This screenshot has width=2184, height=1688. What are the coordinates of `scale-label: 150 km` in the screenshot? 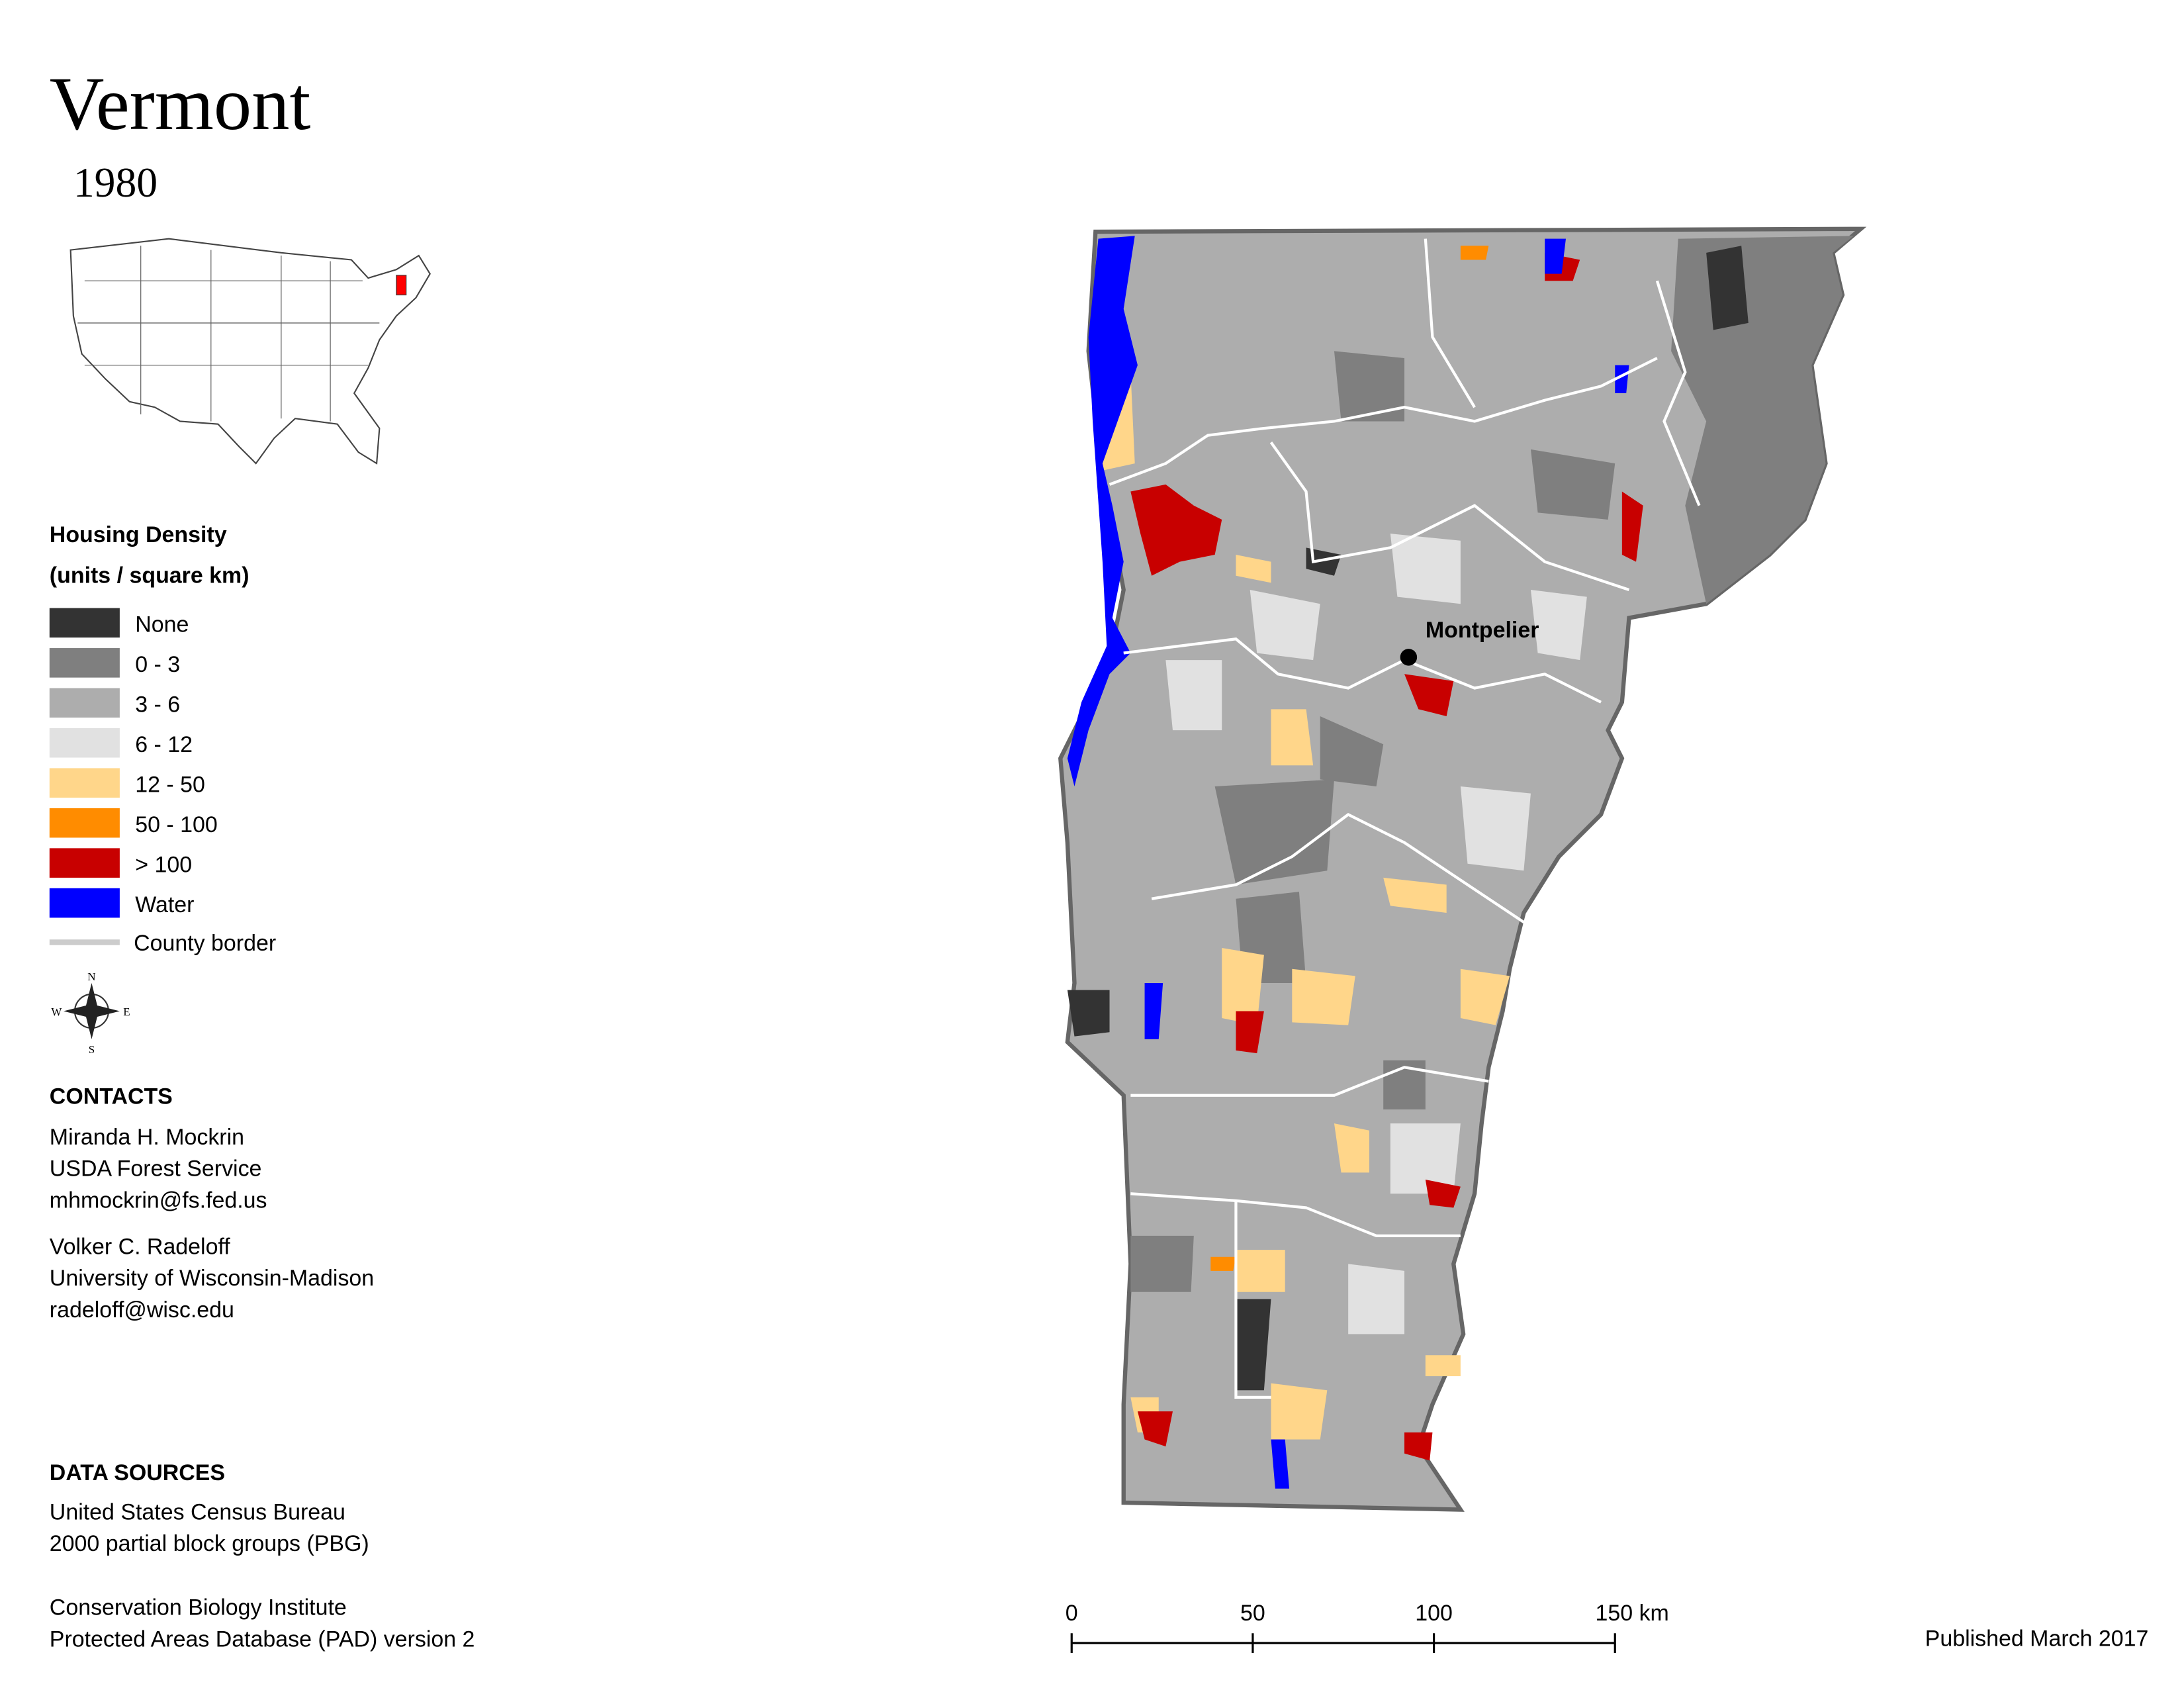 It's located at (1632, 1614).